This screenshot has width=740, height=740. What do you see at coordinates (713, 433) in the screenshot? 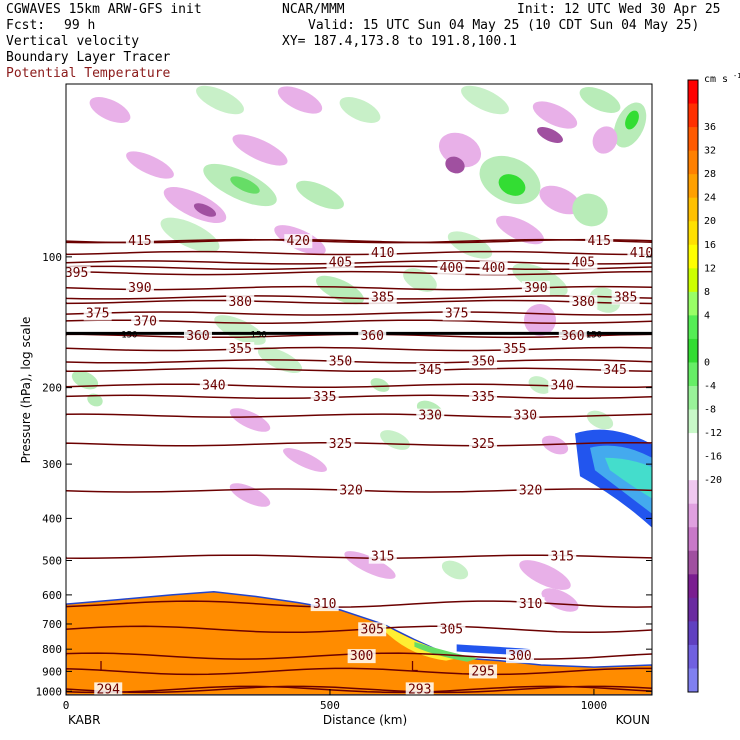
I see `colorbar-tick-label: -12` at bounding box center [713, 433].